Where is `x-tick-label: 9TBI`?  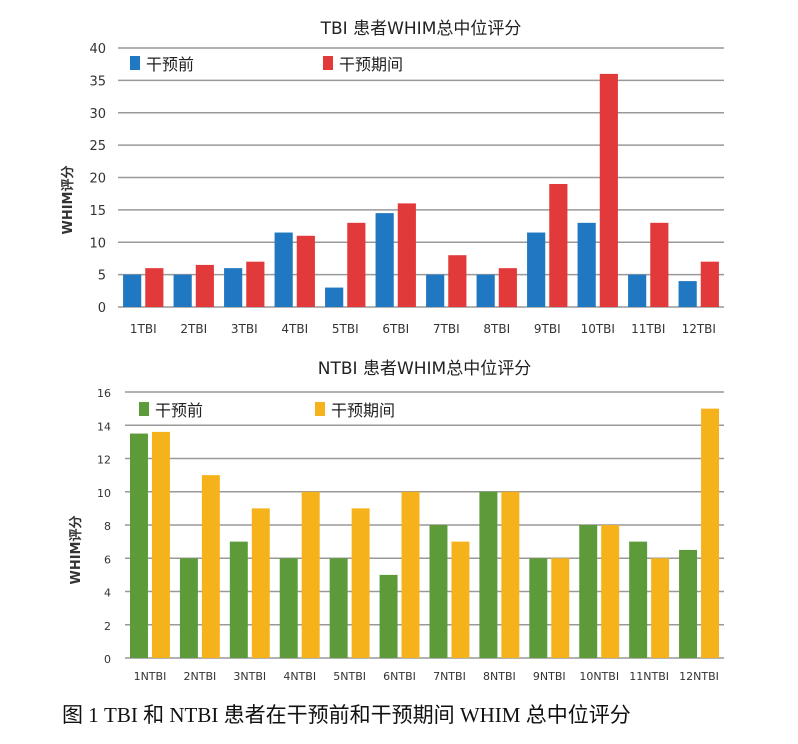 x-tick-label: 9TBI is located at coordinates (547, 329).